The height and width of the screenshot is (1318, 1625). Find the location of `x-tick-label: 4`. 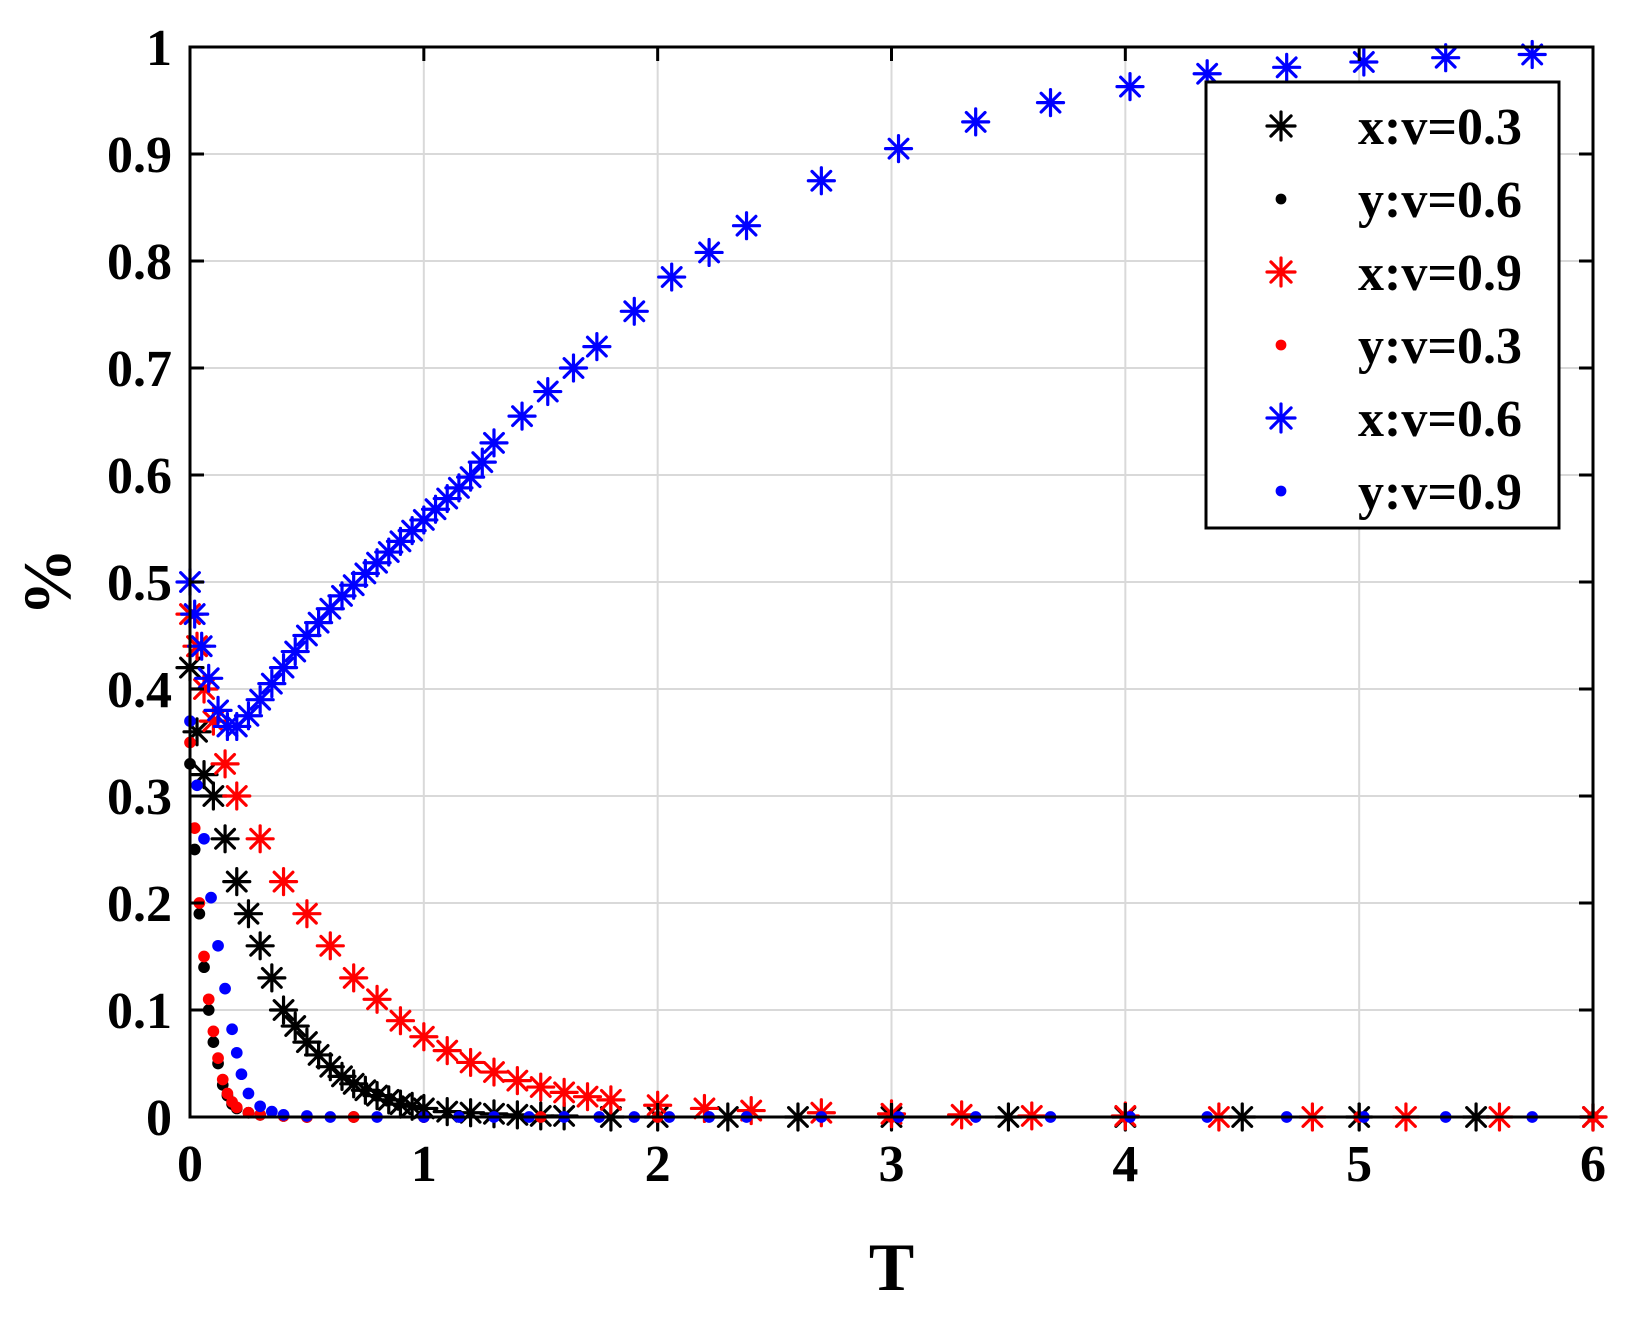

x-tick-label: 4 is located at coordinates (1125, 1164).